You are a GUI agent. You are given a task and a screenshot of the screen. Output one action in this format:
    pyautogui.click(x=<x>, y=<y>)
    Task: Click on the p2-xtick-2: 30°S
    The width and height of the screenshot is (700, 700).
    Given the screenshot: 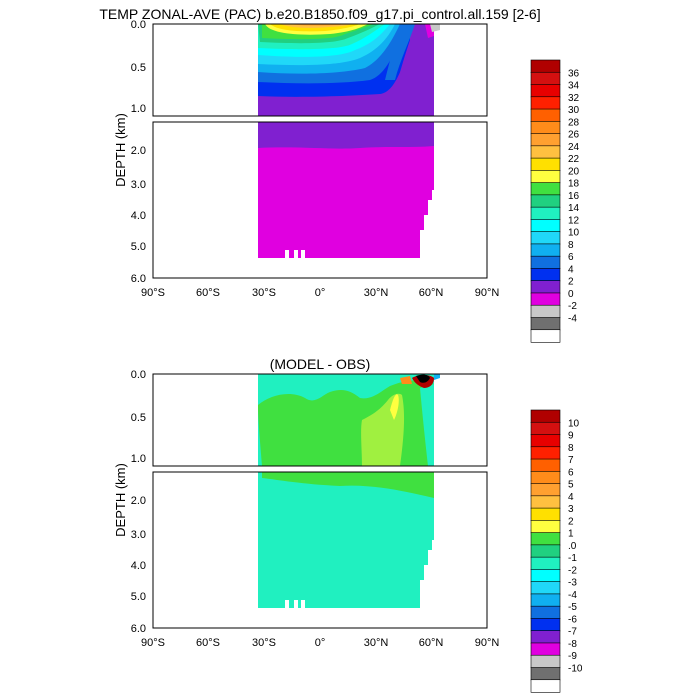 What is the action you would take?
    pyautogui.click(x=264, y=643)
    